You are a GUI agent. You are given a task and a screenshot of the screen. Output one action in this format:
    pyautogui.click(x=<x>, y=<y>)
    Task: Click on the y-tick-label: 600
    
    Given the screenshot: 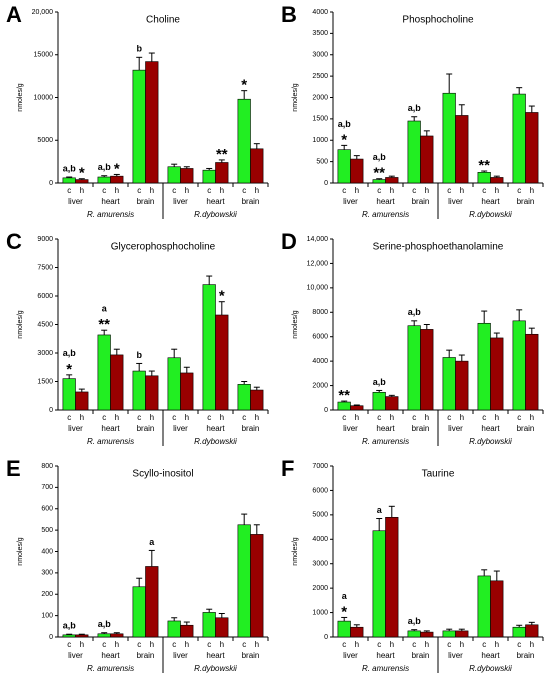 What is the action you would take?
    pyautogui.click(x=47, y=509)
    